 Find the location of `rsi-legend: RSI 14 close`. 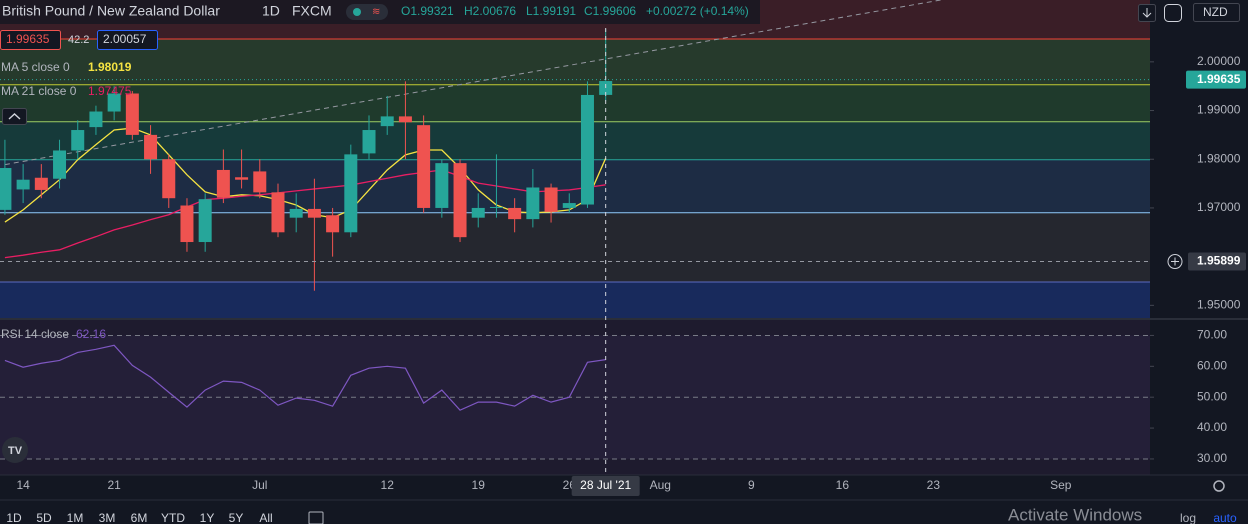

rsi-legend: RSI 14 close is located at coordinates (35, 334).